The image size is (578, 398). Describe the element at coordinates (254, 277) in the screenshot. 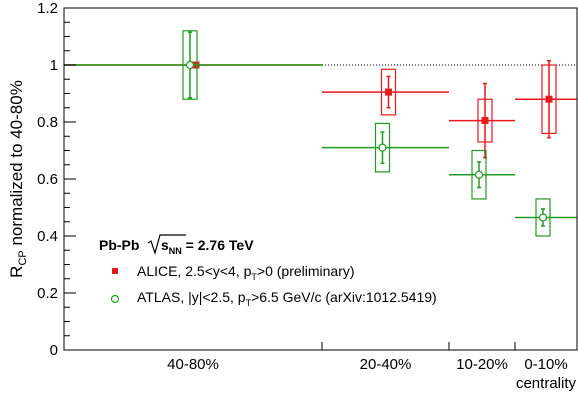

I see `legend-entry-alice-subscript: T` at that location.